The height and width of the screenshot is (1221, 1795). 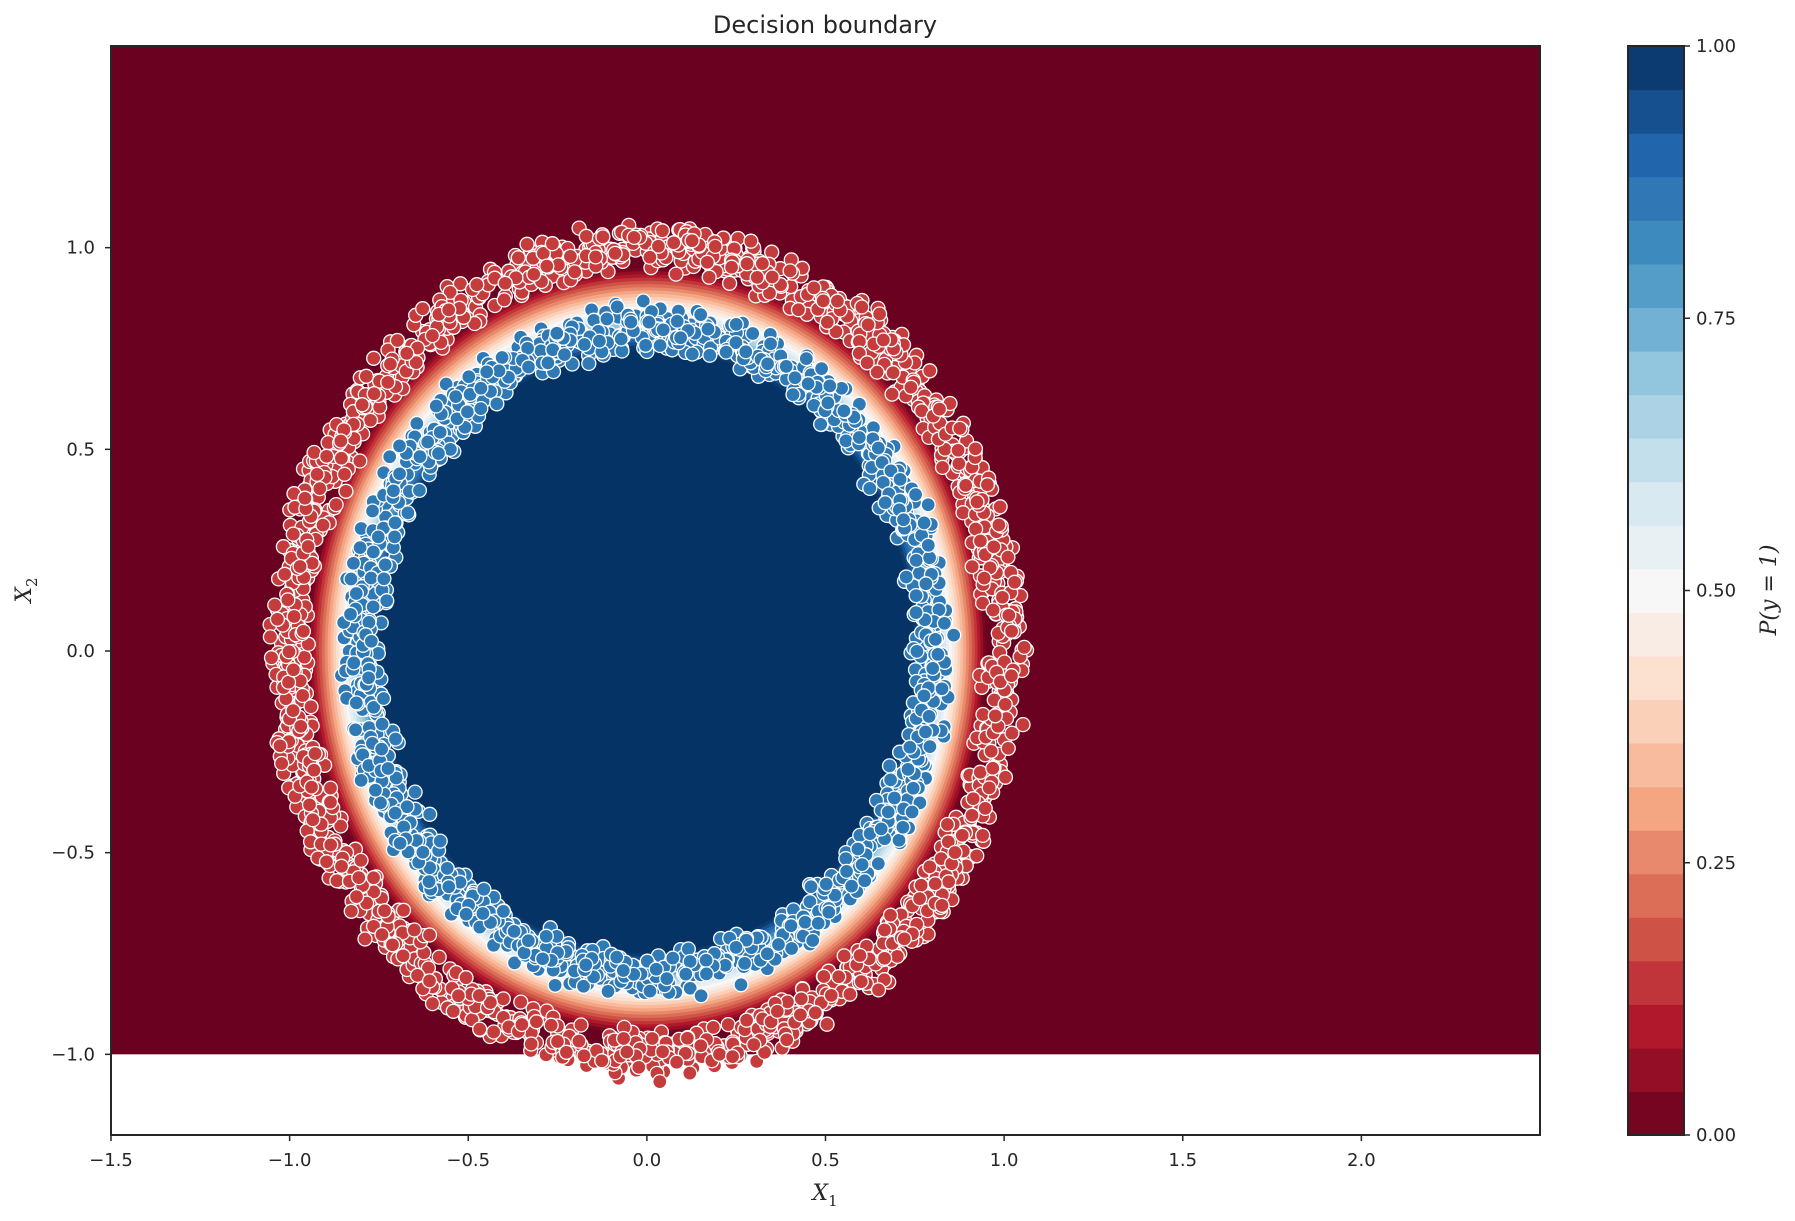 What do you see at coordinates (646, 651) in the screenshot?
I see `probability-core` at bounding box center [646, 651].